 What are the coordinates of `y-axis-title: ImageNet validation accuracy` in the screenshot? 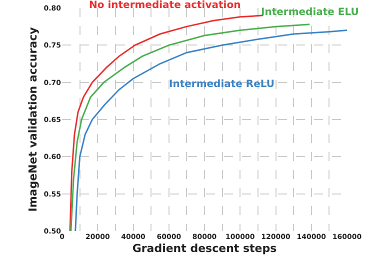 It's located at (33, 119).